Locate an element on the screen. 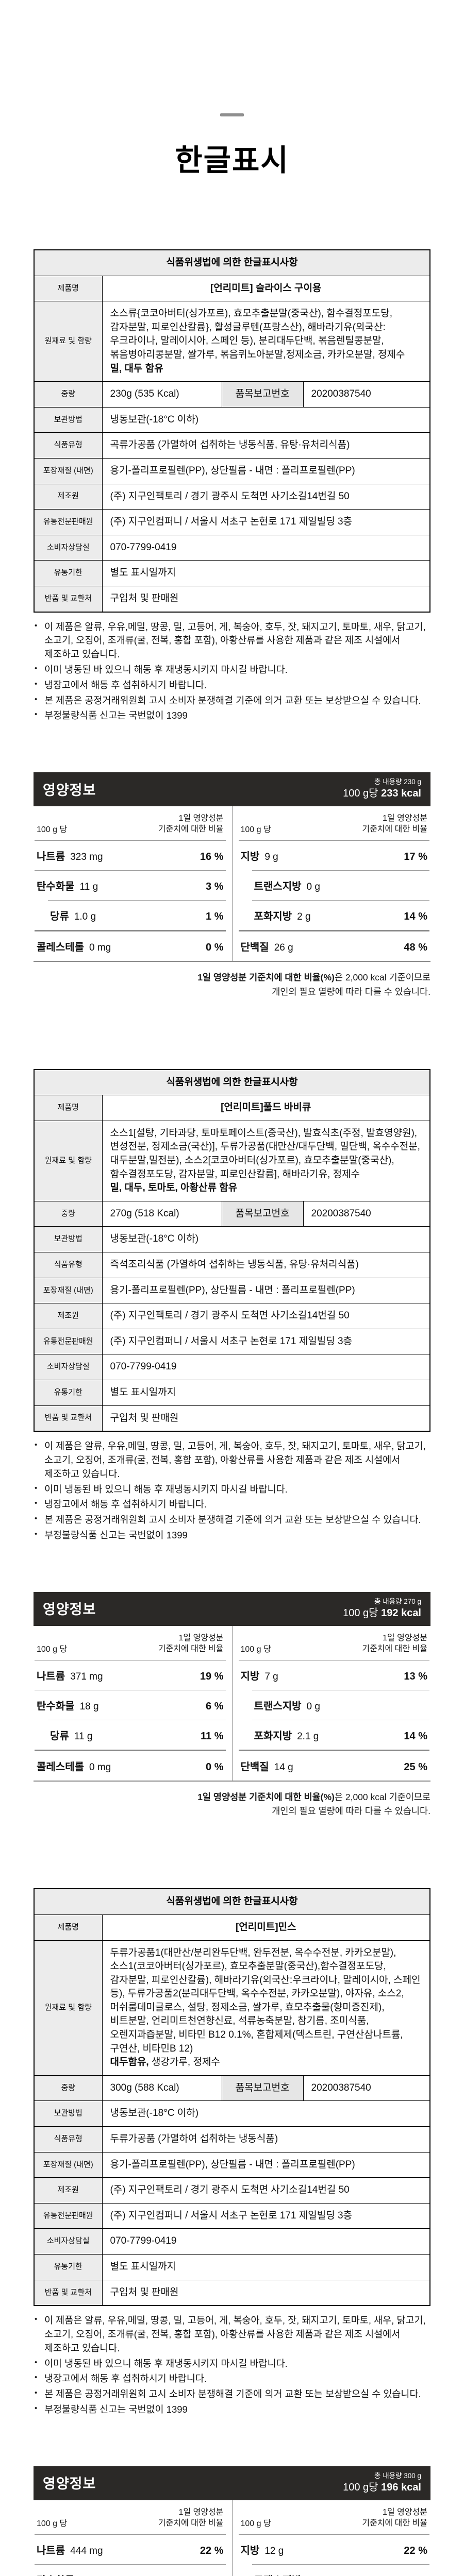 This screenshot has width=464, height=2576. note-text: 이미 냉동된 바 있으니 해동 후 재냉동시키지 마시길 바랍니다. is located at coordinates (166, 2363).